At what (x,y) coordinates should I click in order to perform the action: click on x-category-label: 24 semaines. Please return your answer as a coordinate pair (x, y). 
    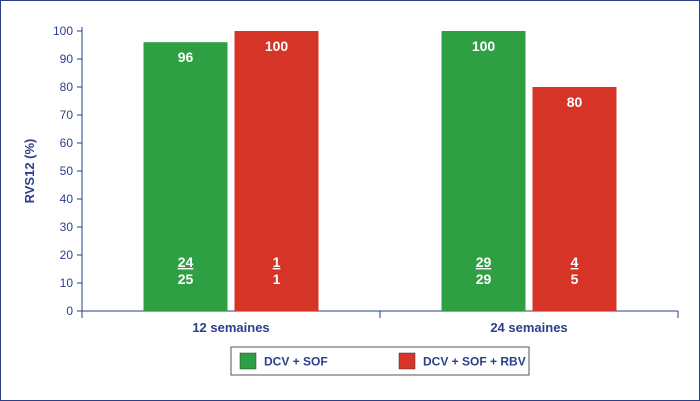
    Looking at the image, I should click on (528, 327).